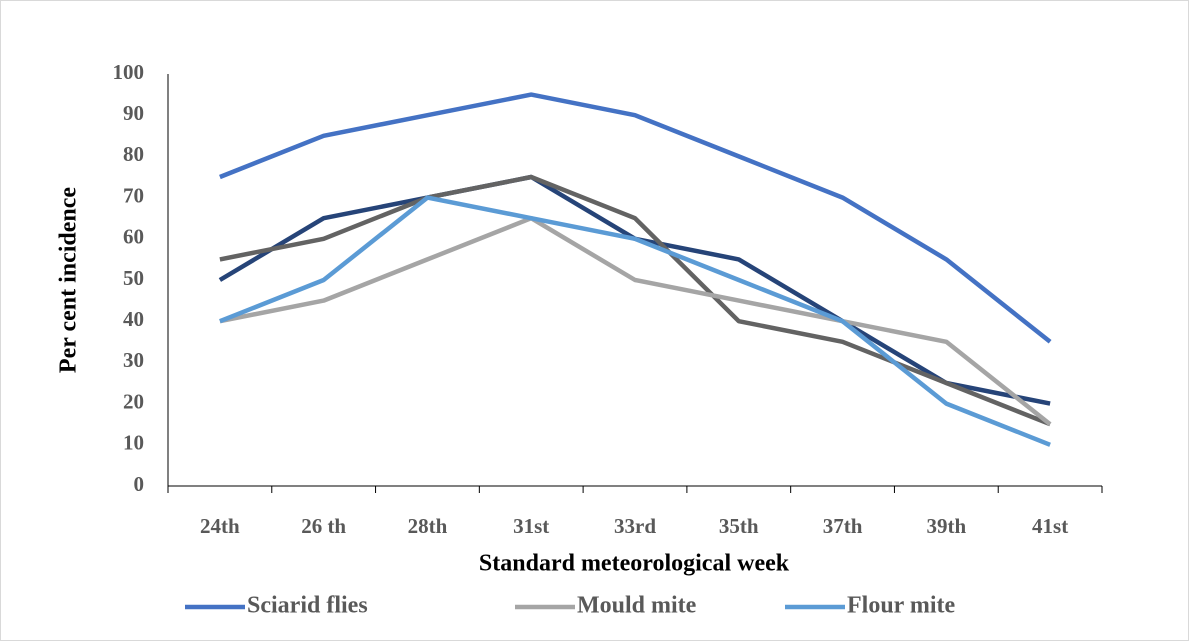 This screenshot has width=1189, height=641. I want to click on x-tick-label: 24th, so click(220, 526).